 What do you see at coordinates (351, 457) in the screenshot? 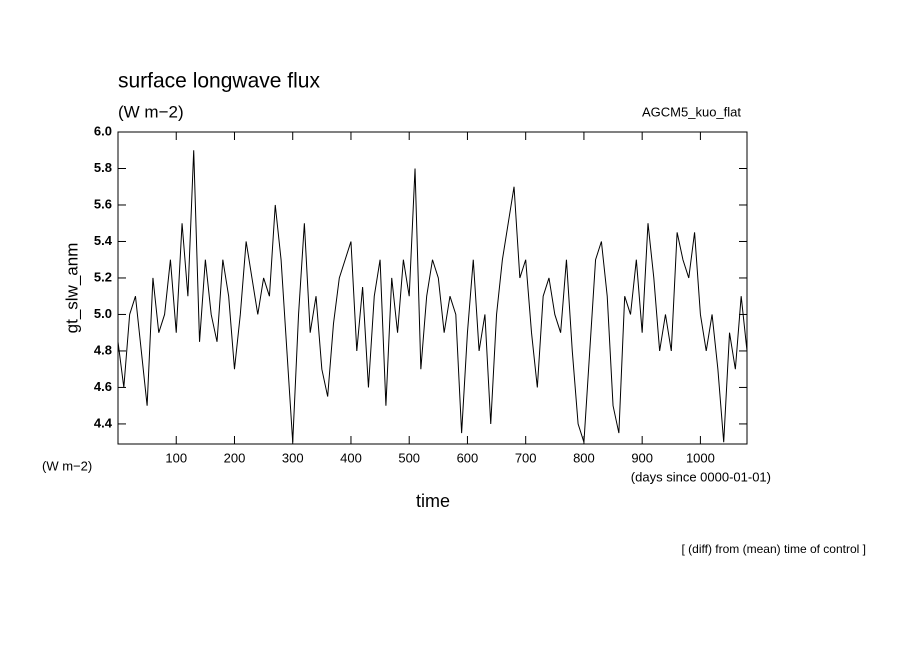
I see `x-tick-label: 400` at bounding box center [351, 457].